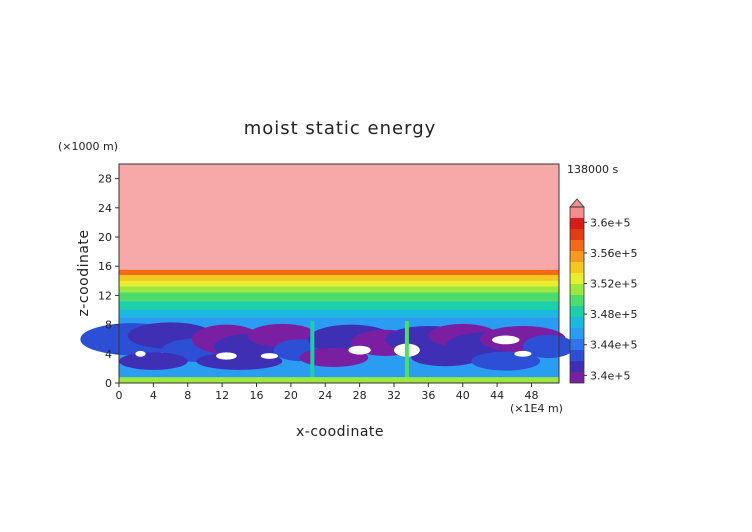  I want to click on colorbar-label: 3.52e+5, so click(613, 284).